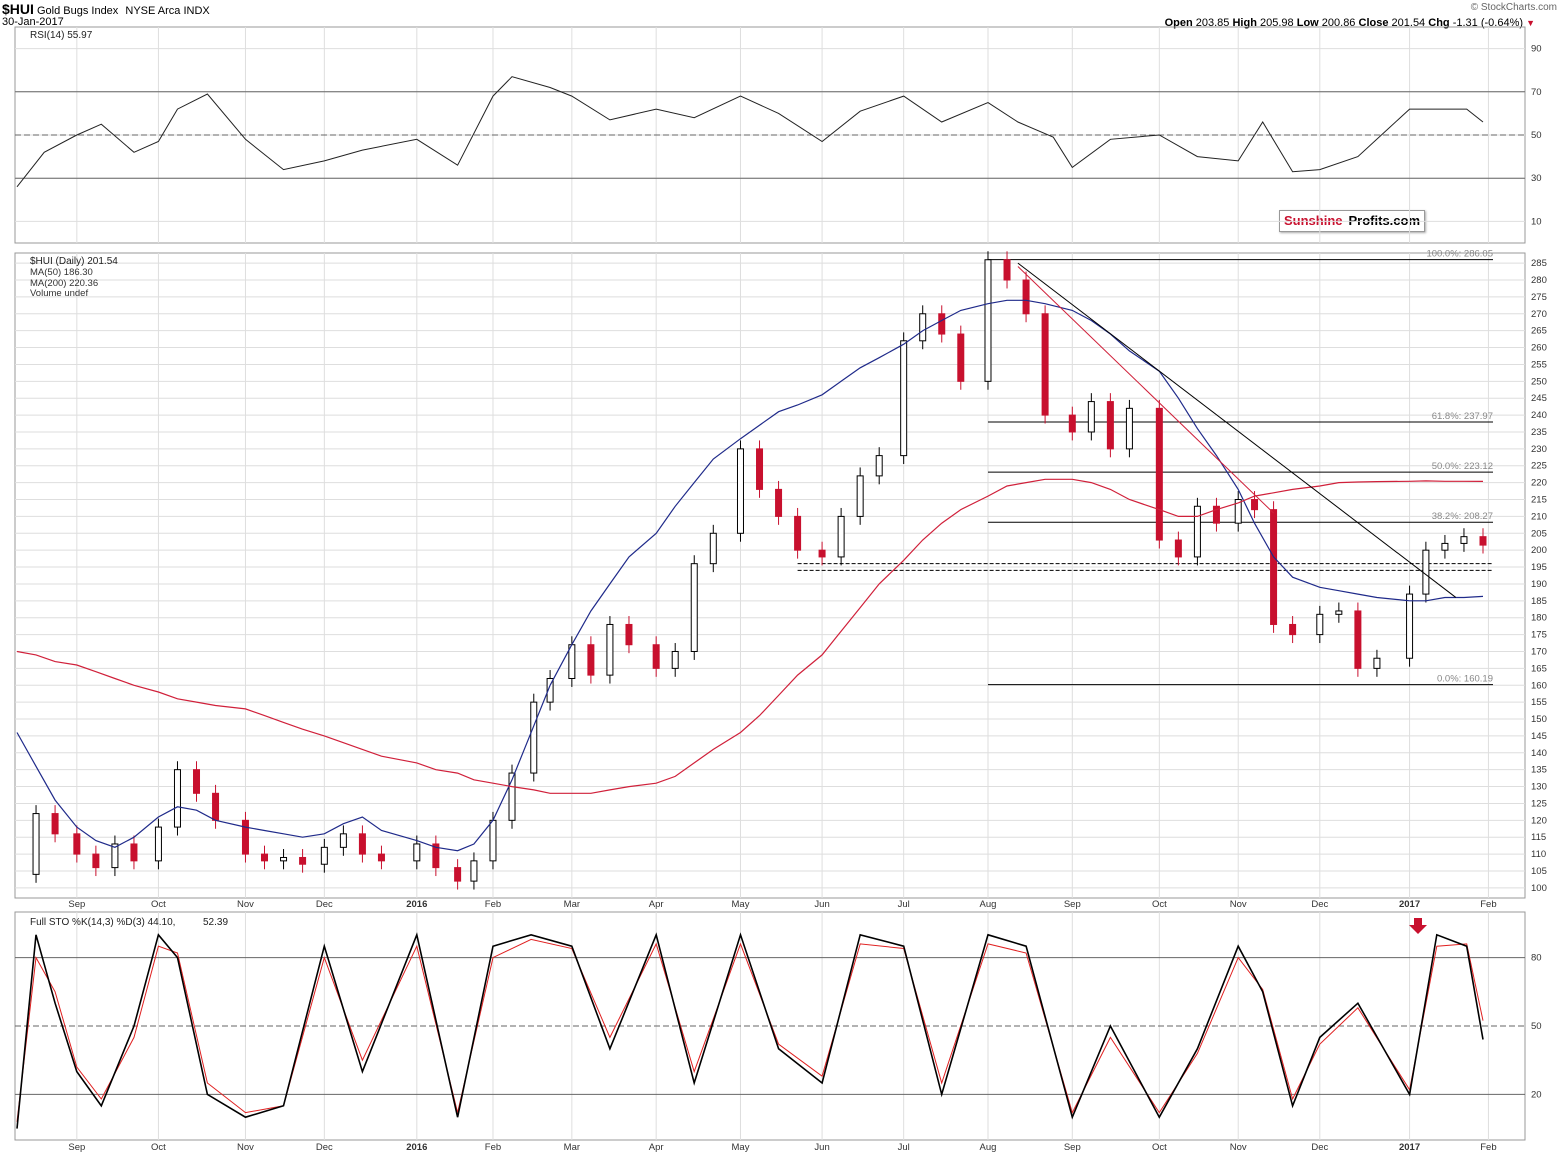 The width and height of the screenshot is (1565, 1157). Describe the element at coordinates (1539, 753) in the screenshot. I see `price-tick-label: 140` at that location.